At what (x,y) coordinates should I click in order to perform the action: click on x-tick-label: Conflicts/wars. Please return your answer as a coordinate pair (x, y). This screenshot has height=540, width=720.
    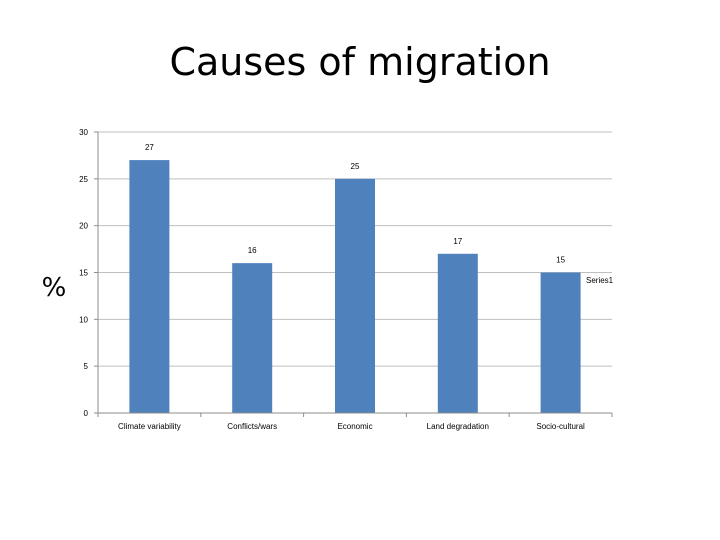
    Looking at the image, I should click on (252, 426).